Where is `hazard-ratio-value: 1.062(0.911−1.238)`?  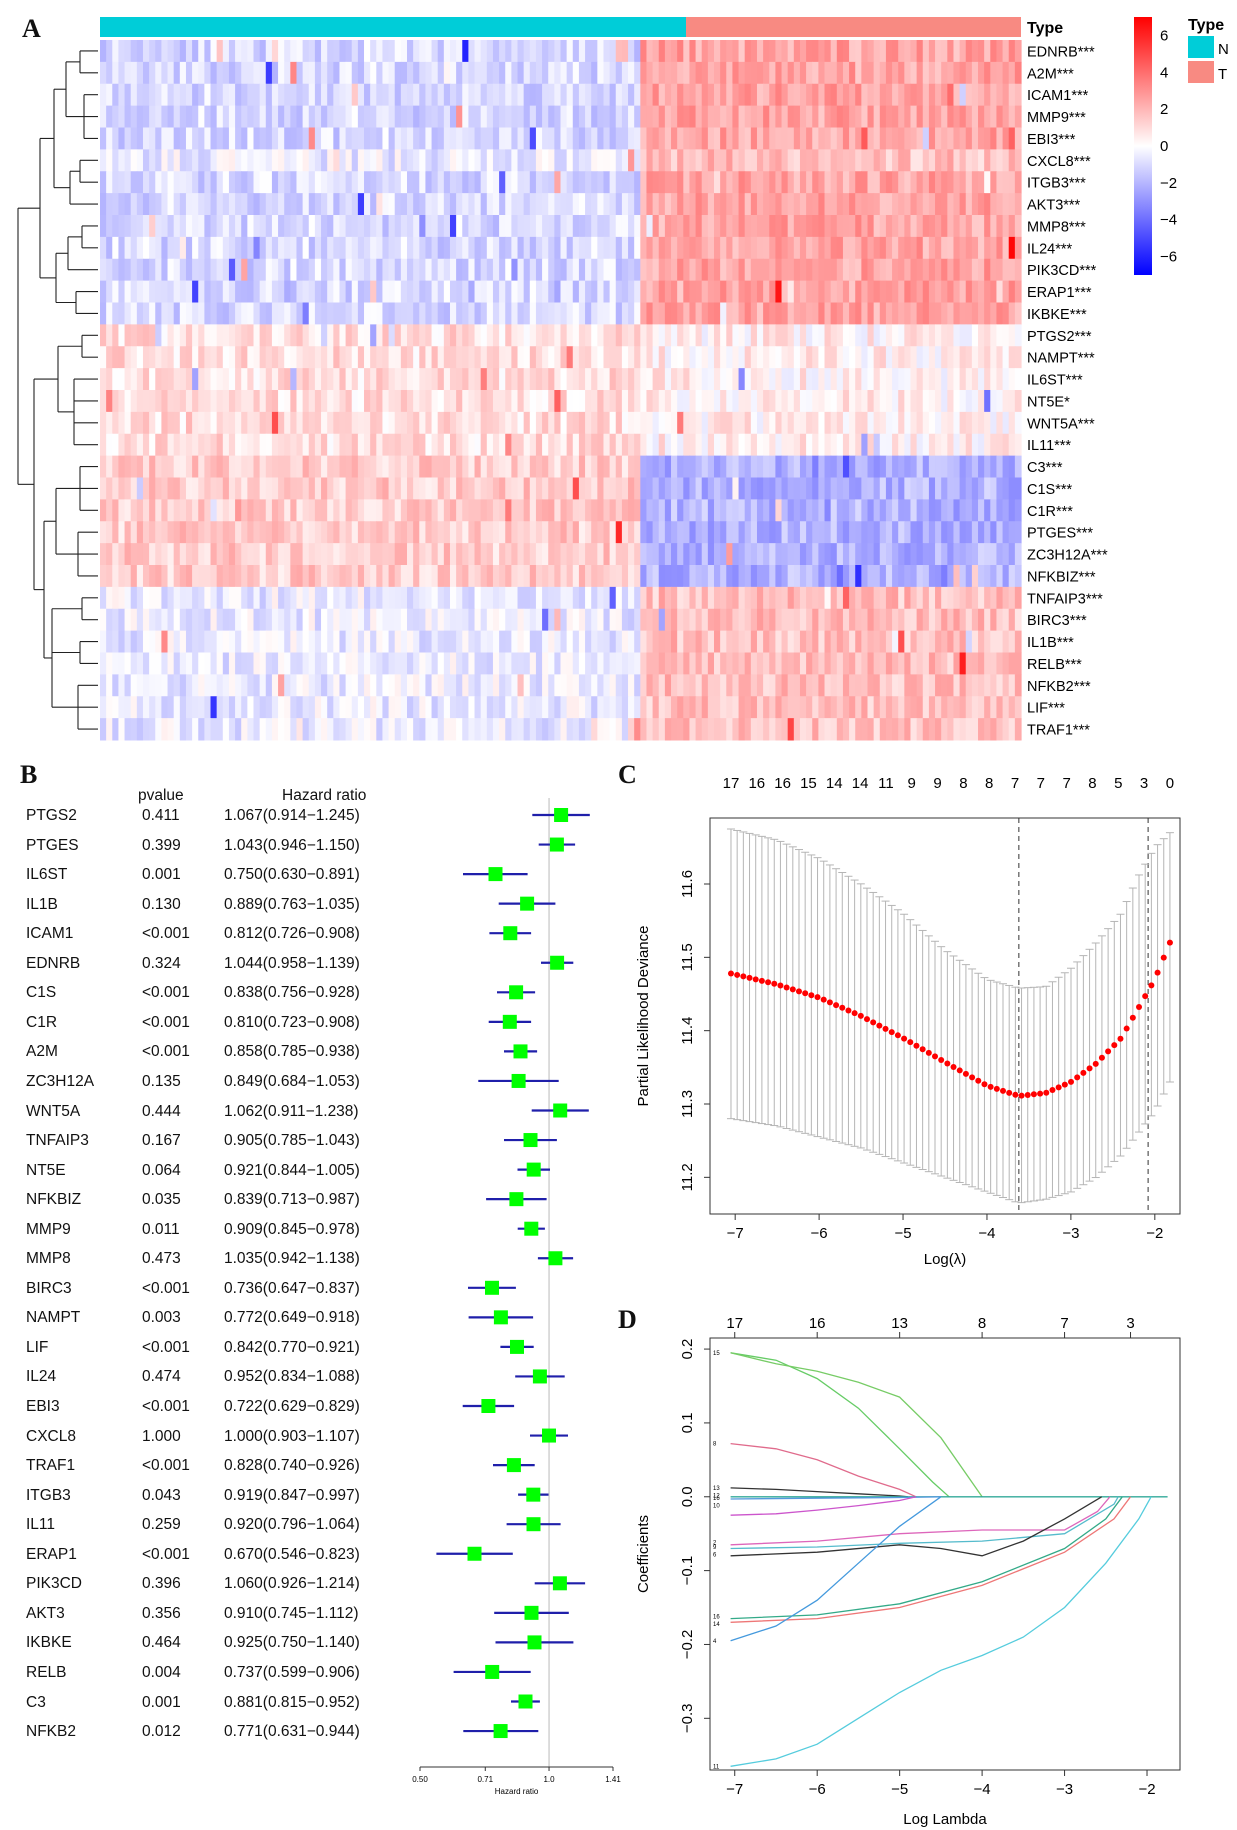 hazard-ratio-value: 1.062(0.911−1.238) is located at coordinates (291, 1111).